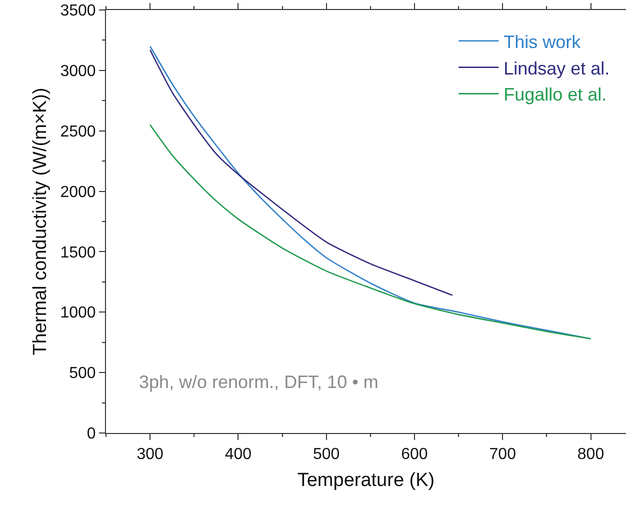 This screenshot has height=506, width=626. Describe the element at coordinates (366, 480) in the screenshot. I see `x-axis-title: Temperature (K)` at that location.